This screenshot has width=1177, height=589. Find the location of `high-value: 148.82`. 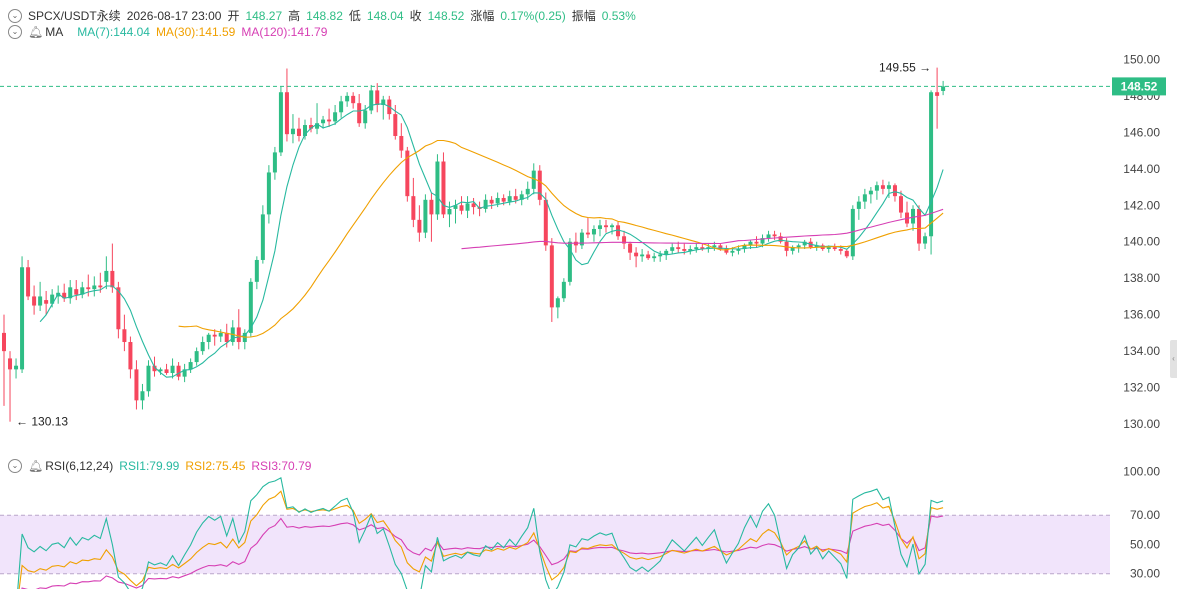

high-value: 148.82 is located at coordinates (324, 15).